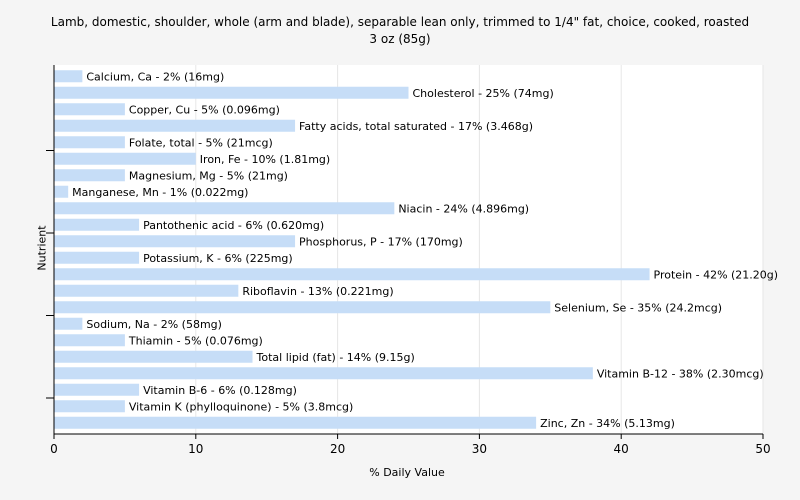  I want to click on data-label: Riboflavin - 13% (0.221mg), so click(317, 291).